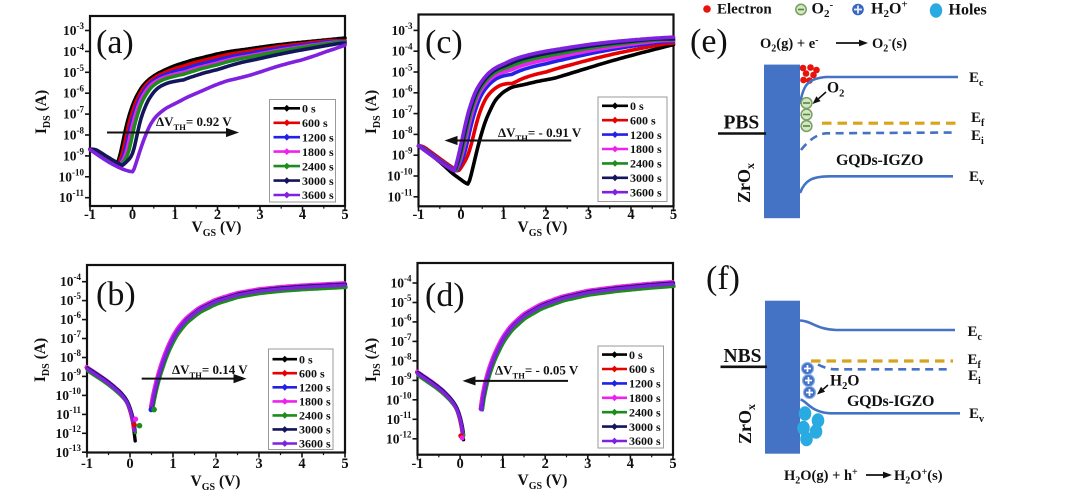 This screenshot has width=1070, height=497. What do you see at coordinates (789, 45) in the screenshot?
I see `svg-text: O2(g) + e-` at bounding box center [789, 45].